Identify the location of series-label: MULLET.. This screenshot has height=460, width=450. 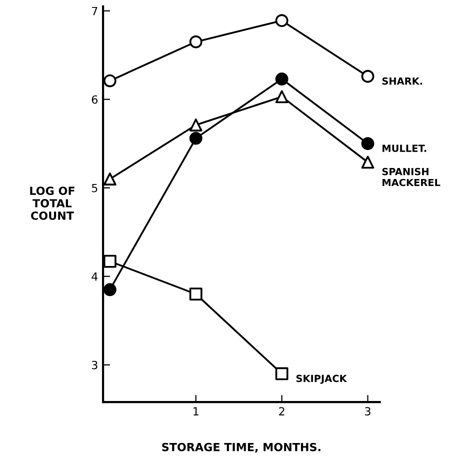
(404, 148).